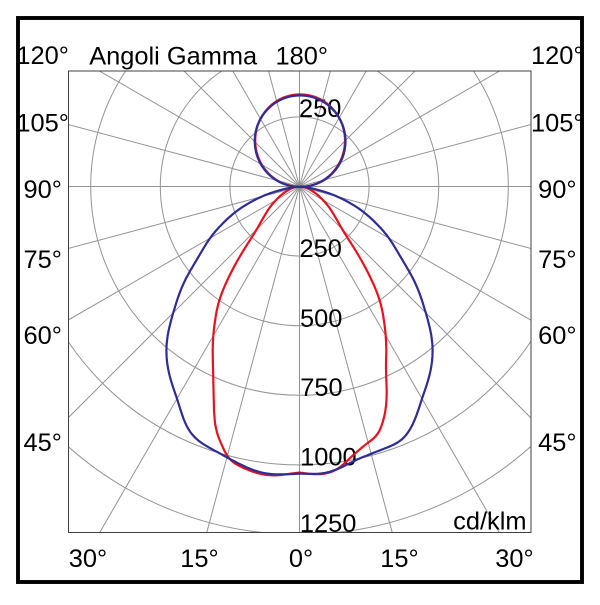 The height and width of the screenshot is (605, 600). What do you see at coordinates (328, 524) in the screenshot?
I see `svg-text: 1250` at bounding box center [328, 524].